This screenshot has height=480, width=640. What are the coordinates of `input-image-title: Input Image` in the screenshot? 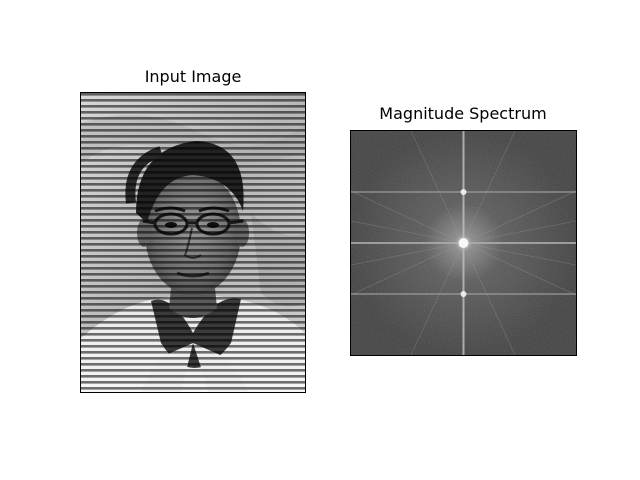 It's located at (193, 76).